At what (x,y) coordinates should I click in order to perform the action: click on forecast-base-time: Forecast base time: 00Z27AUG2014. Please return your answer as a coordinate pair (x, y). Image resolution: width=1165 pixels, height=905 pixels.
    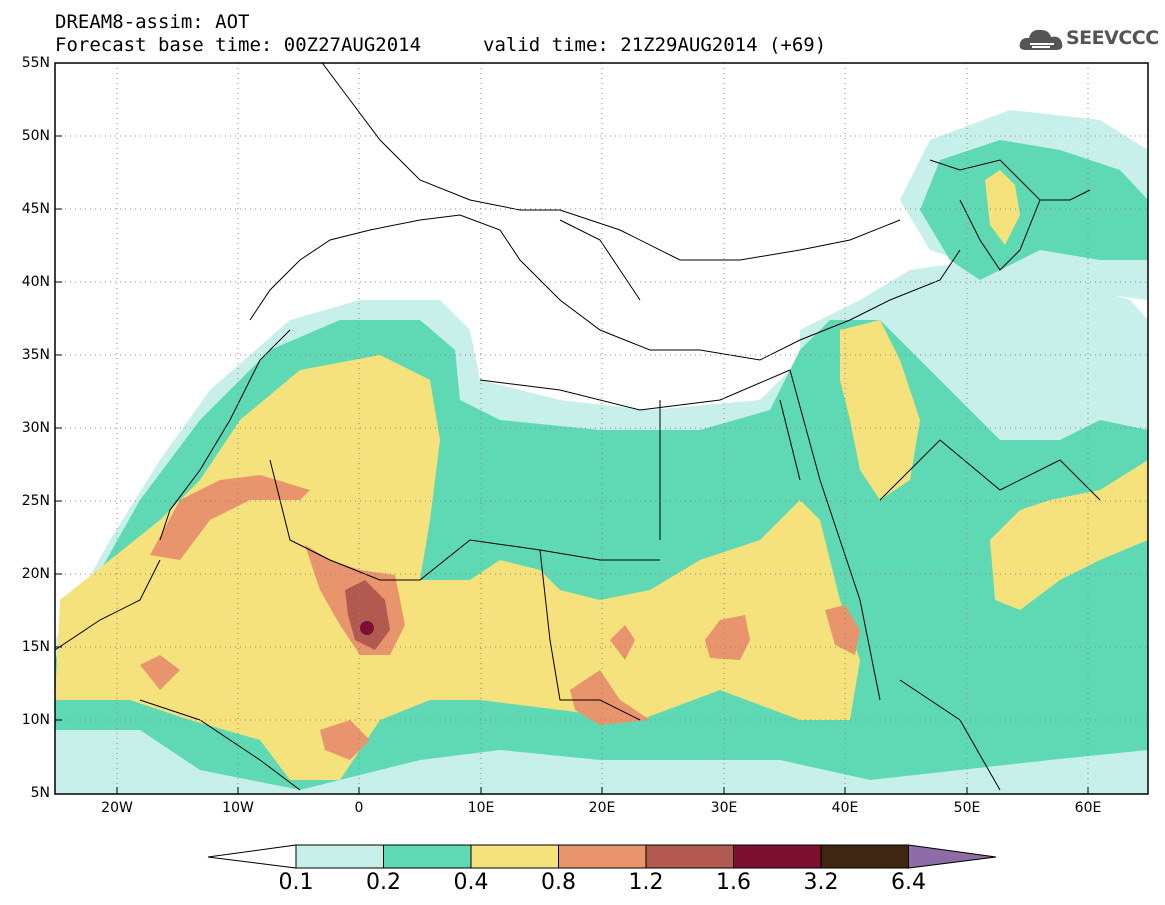
    Looking at the image, I should click on (238, 45).